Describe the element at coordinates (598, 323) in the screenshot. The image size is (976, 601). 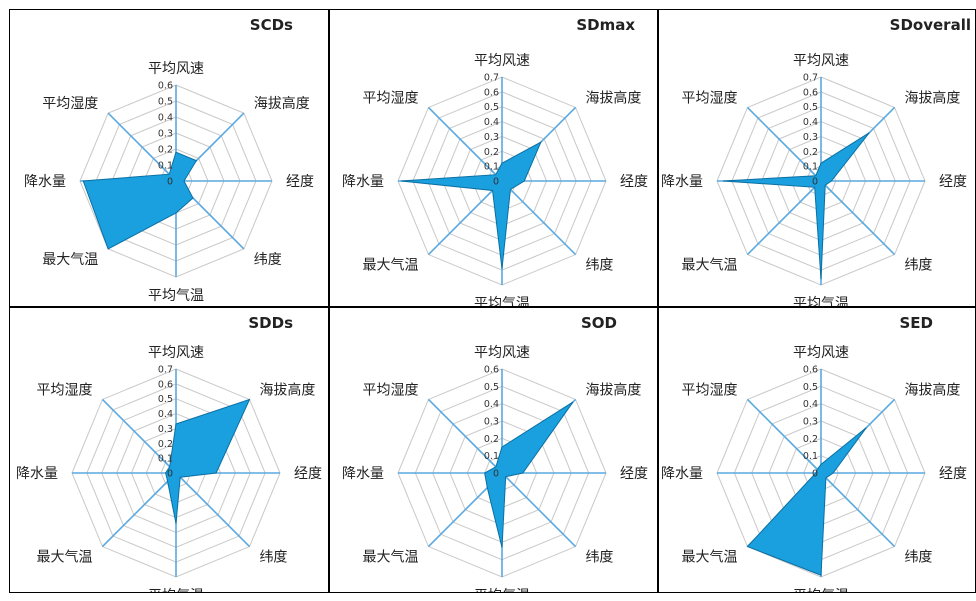
I see `chart-title: SOD` at that location.